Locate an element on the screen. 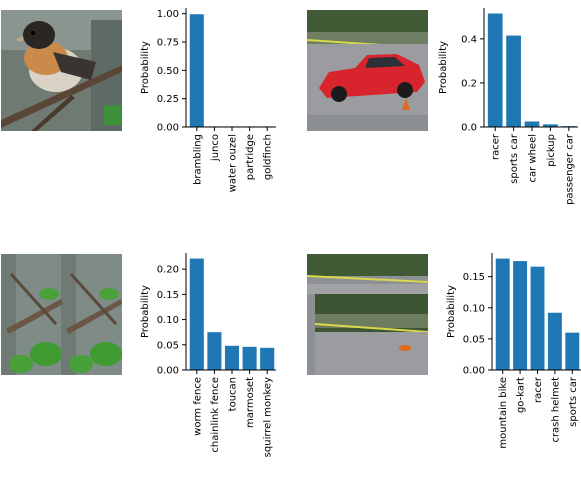 This screenshot has width=581, height=485. x-tick-label: water ouzel is located at coordinates (233, 163).